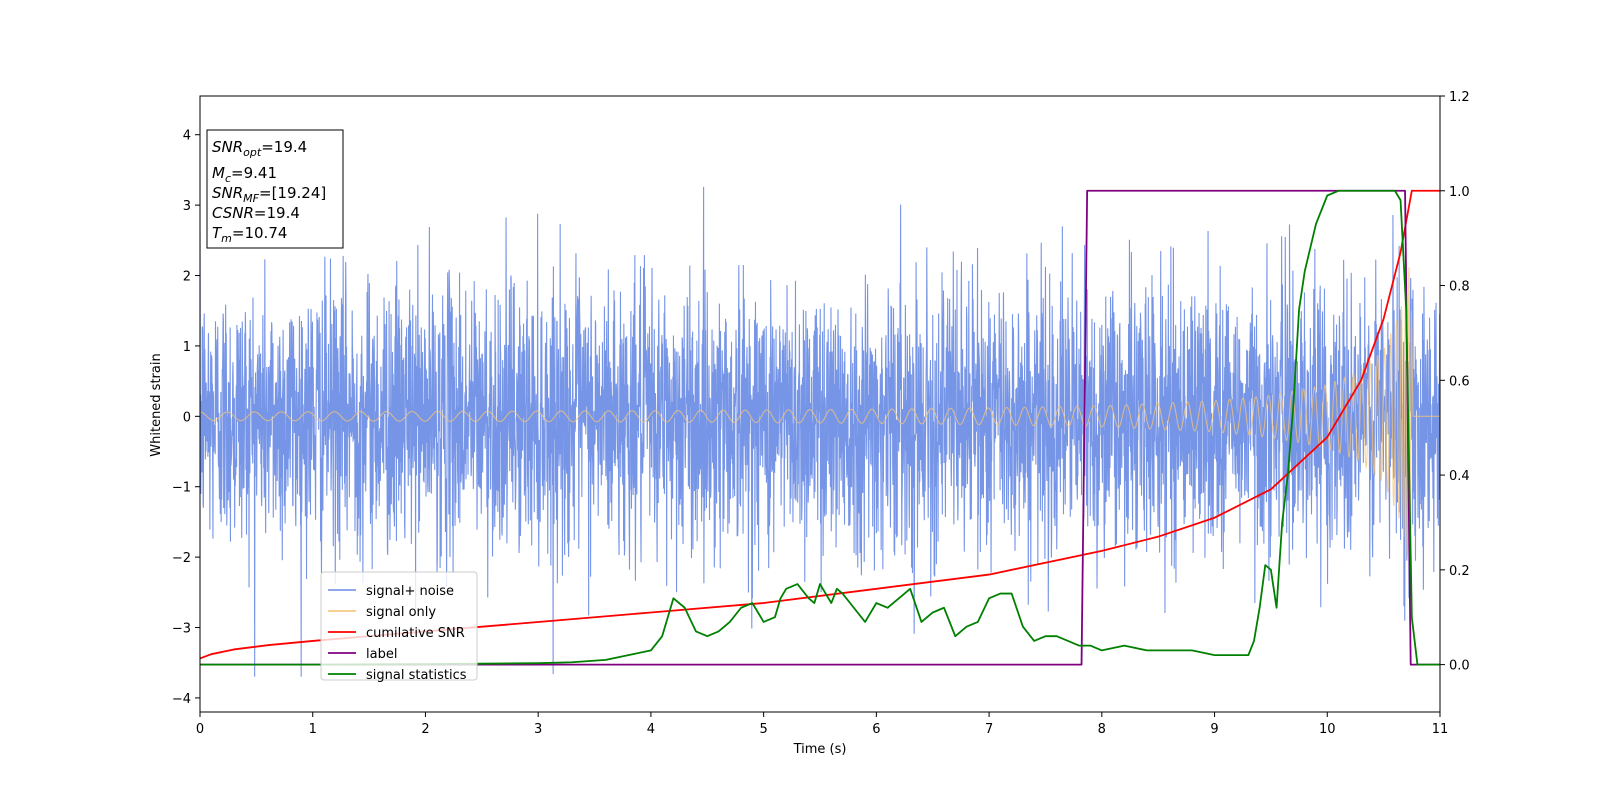  Describe the element at coordinates (244, 174) in the screenshot. I see `annotation-mc: Mc=9.41` at that location.